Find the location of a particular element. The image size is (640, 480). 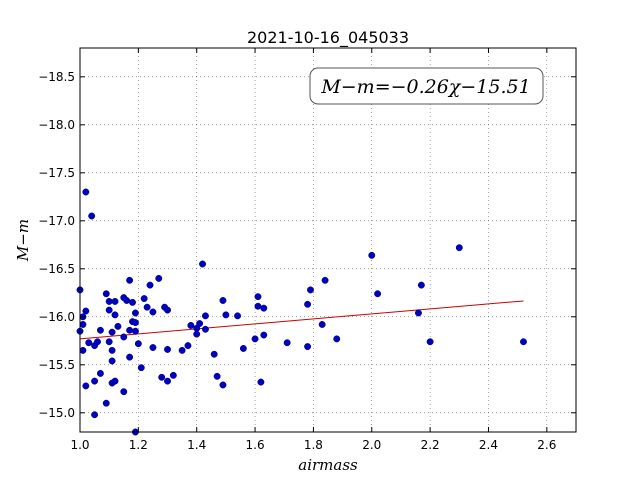

x-tick-label: 2.2 is located at coordinates (430, 445).